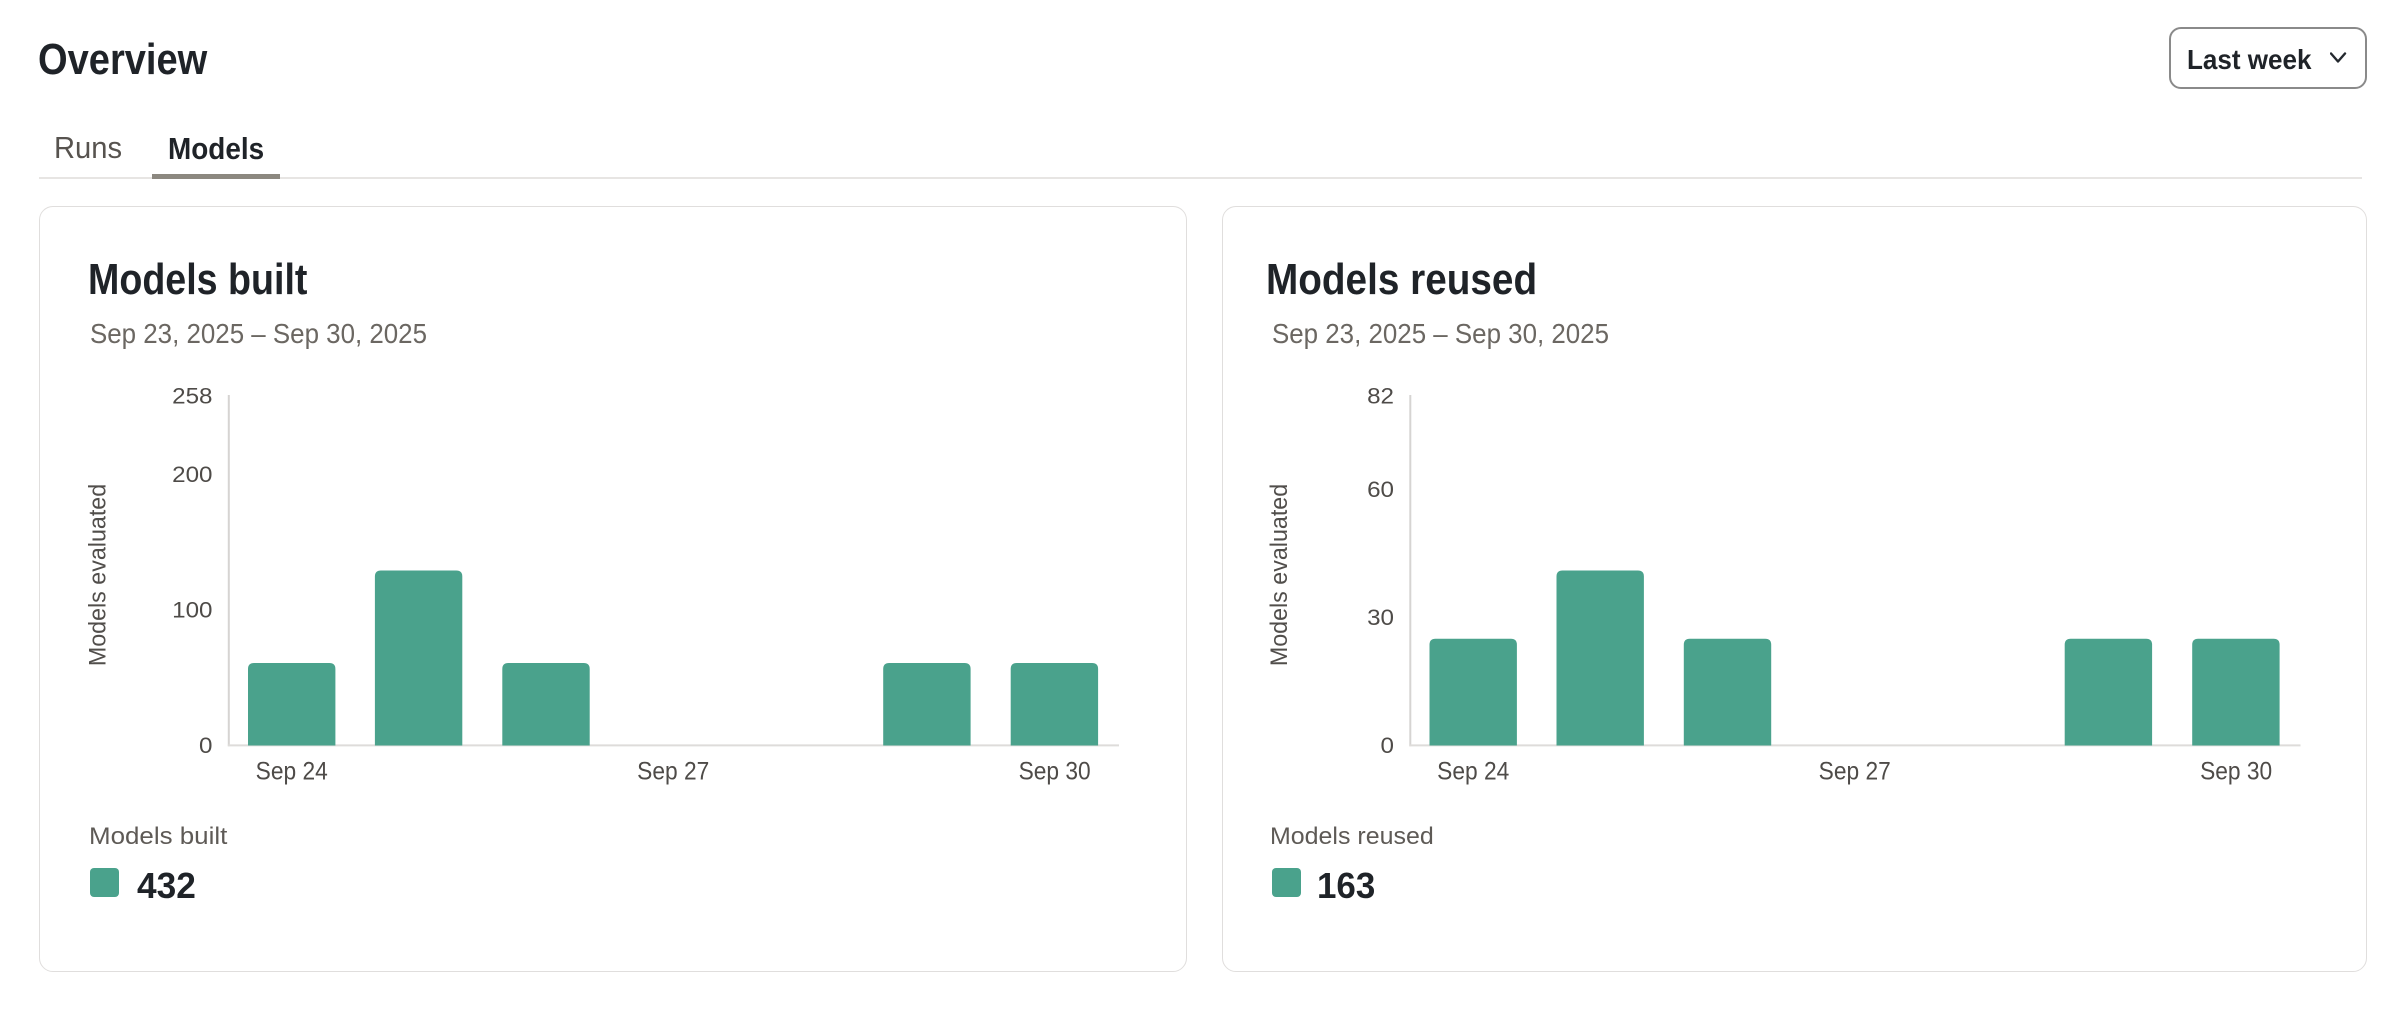  I want to click on svg-text: 258, so click(192, 396).